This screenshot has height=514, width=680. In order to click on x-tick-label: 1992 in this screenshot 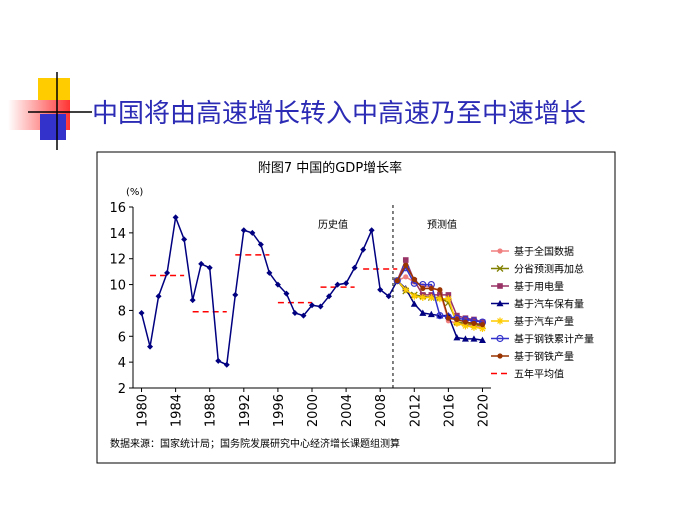, I will do `click(245, 410)`.